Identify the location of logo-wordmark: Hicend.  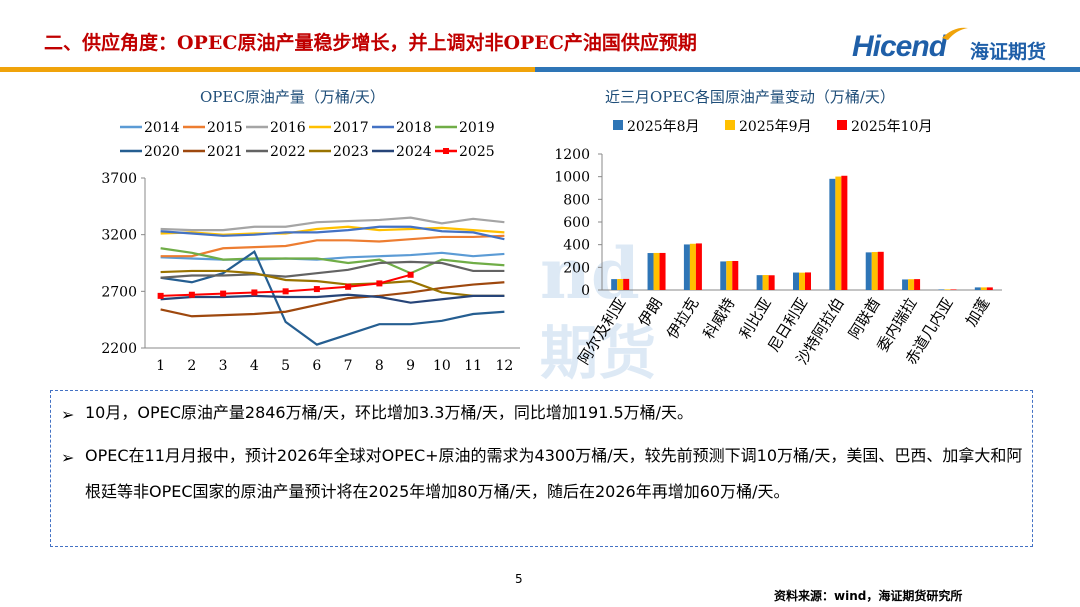
(899, 46).